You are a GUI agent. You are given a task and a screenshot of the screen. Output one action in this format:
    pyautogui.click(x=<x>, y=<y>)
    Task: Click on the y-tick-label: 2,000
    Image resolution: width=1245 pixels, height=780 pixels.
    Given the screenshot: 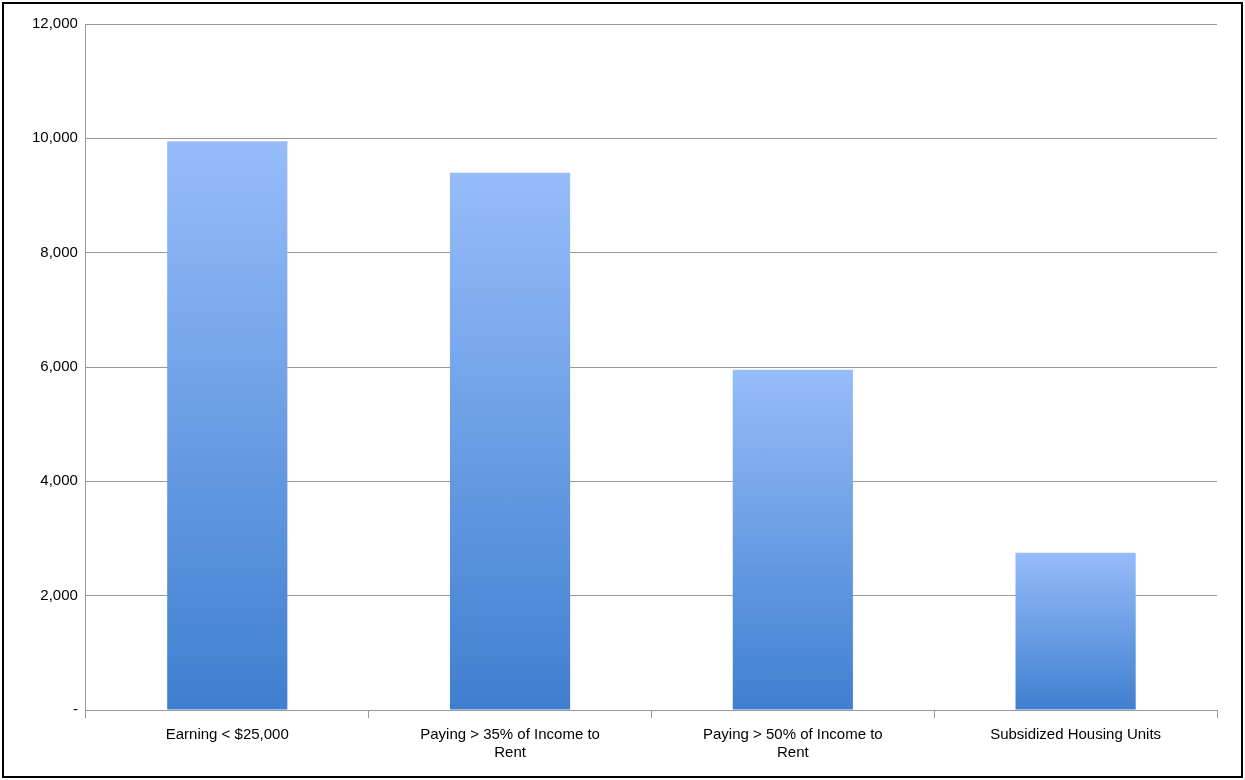 What is the action you would take?
    pyautogui.click(x=59, y=594)
    